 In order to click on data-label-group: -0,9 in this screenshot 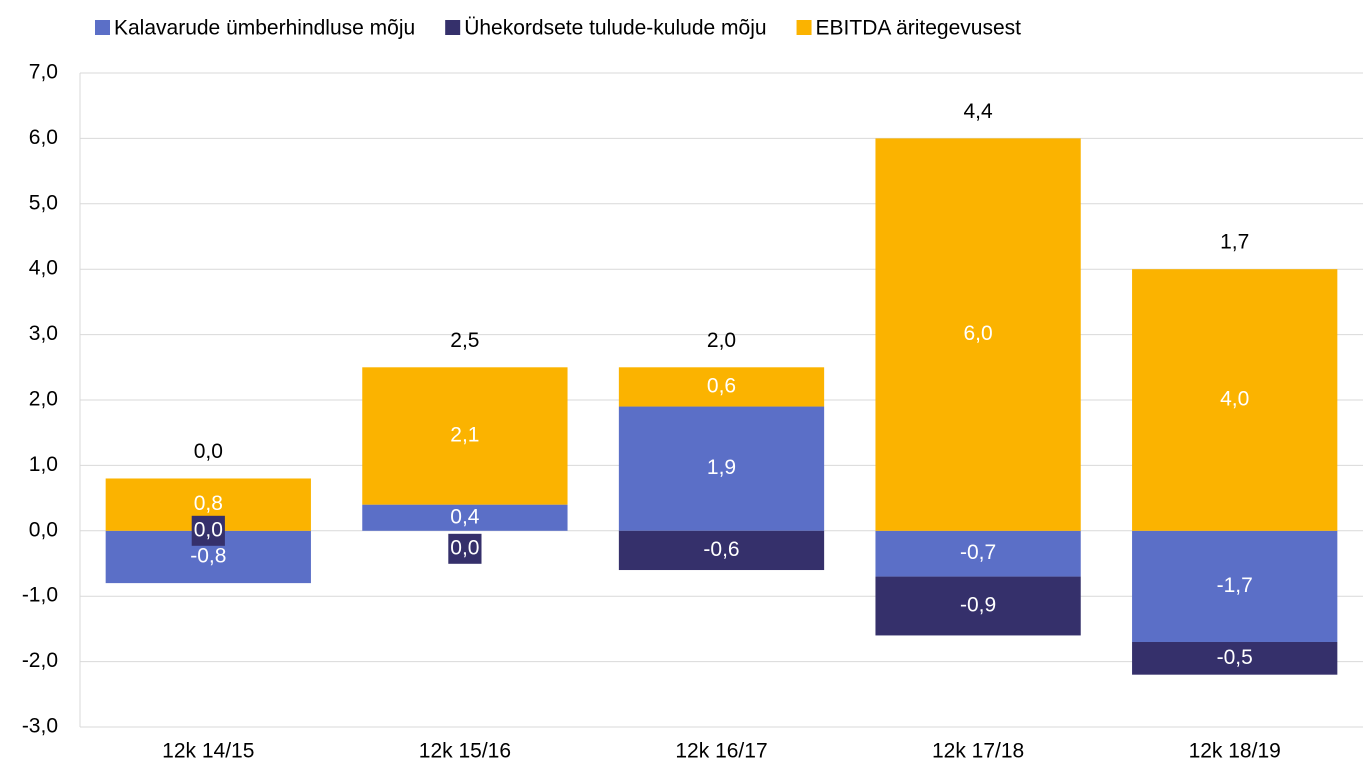, I will do `click(978, 605)`.